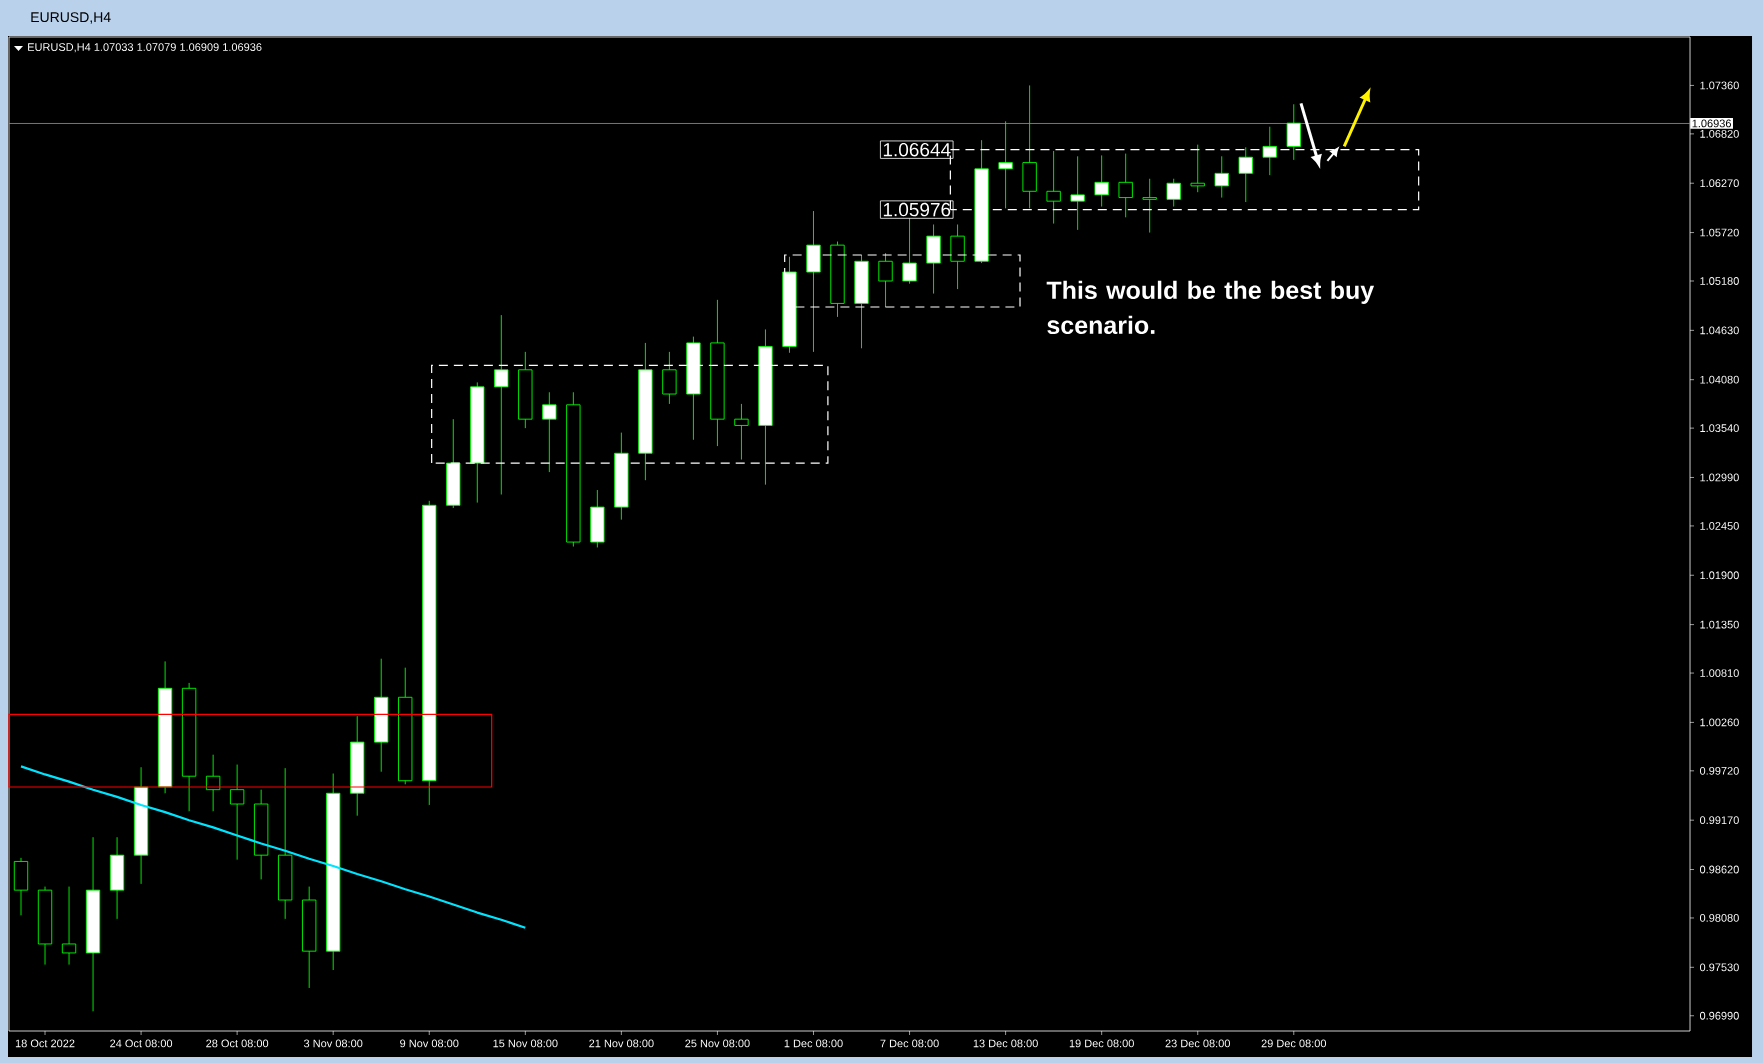 The width and height of the screenshot is (1763, 1063). What do you see at coordinates (717, 1043) in the screenshot?
I see `x-tick-label: 25 Nov 08:00` at bounding box center [717, 1043].